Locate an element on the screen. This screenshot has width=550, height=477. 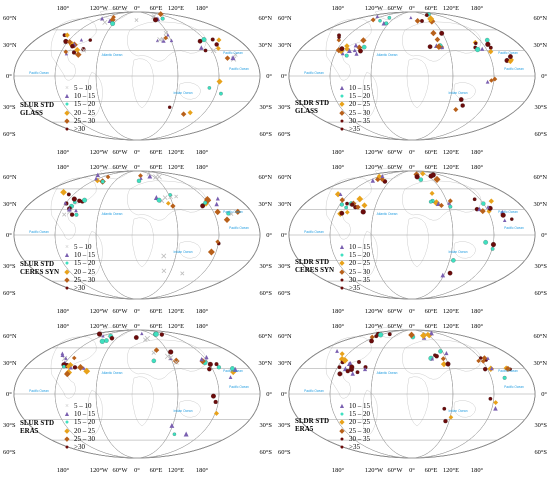
panel-title-line: SLDR STD is located at coordinates (312, 103).